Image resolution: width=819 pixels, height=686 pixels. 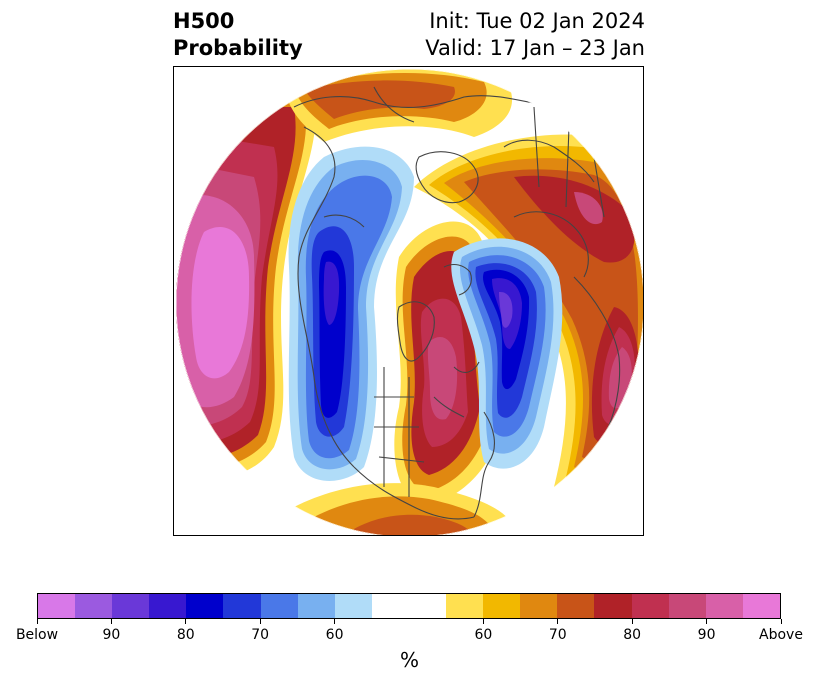 What do you see at coordinates (781, 635) in the screenshot?
I see `colorbar-tick-label: Above` at bounding box center [781, 635].